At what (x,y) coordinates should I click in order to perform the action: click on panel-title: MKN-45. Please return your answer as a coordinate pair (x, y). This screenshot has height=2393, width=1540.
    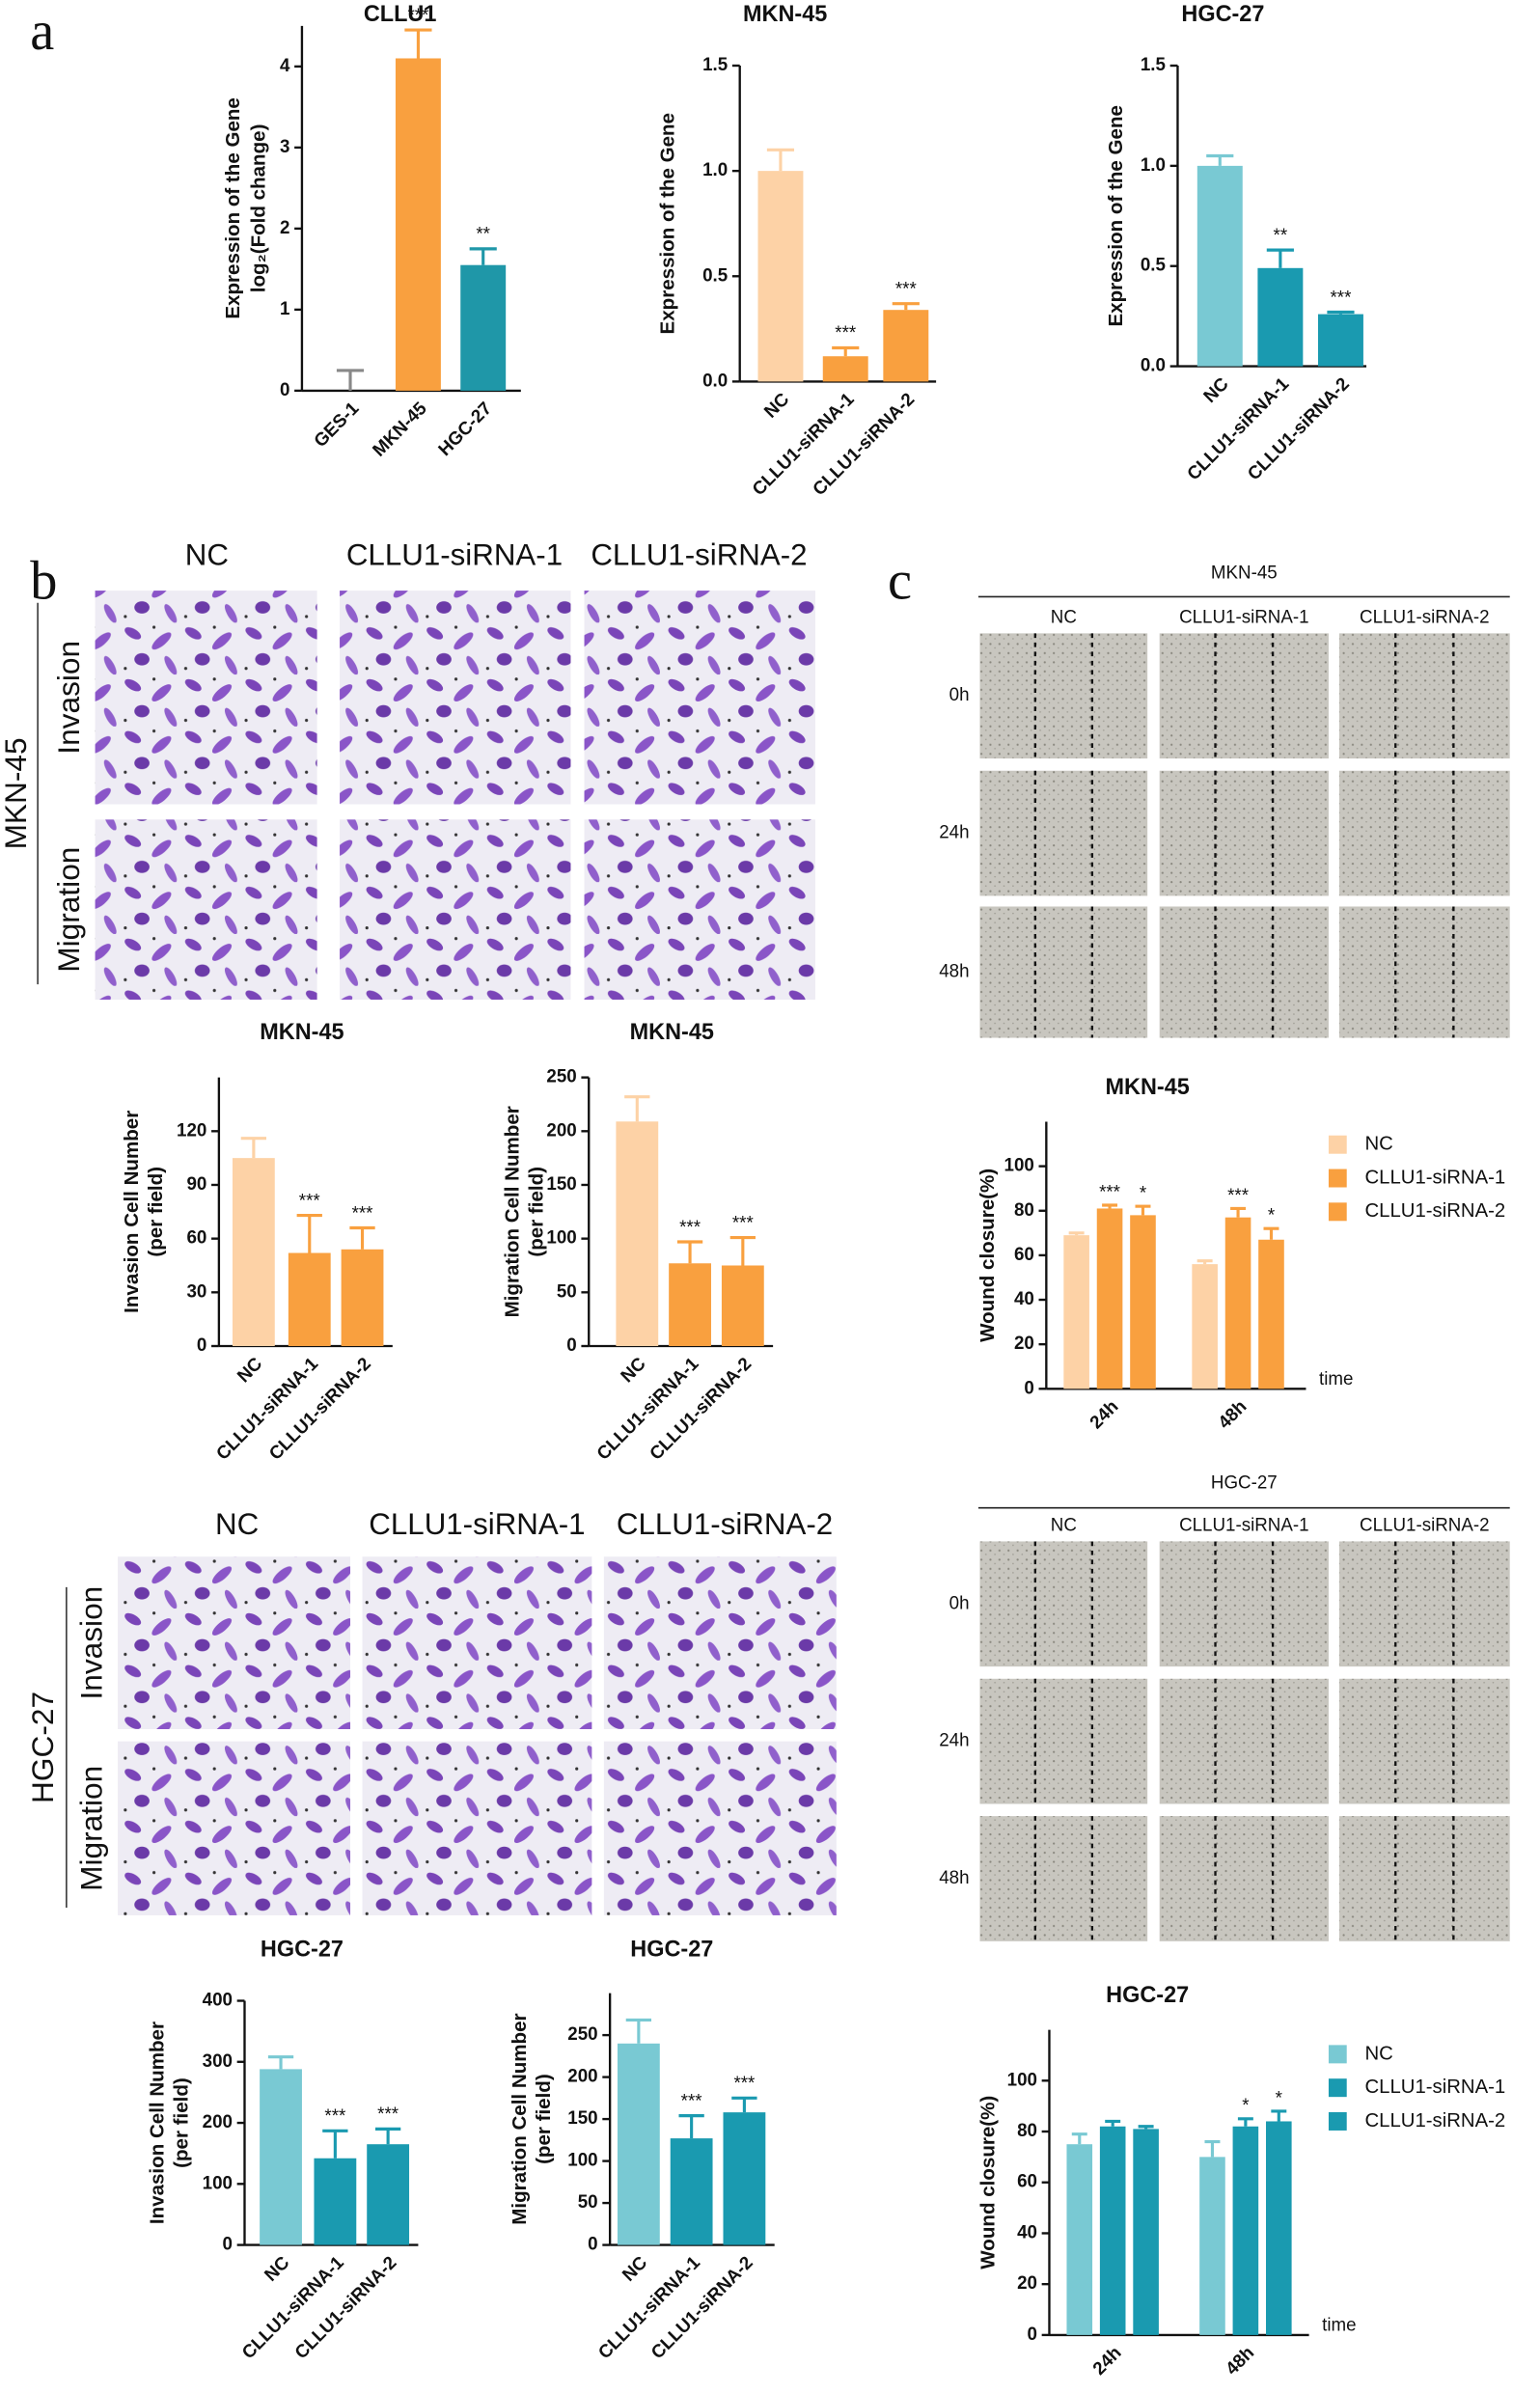
    Looking at the image, I should click on (1244, 573).